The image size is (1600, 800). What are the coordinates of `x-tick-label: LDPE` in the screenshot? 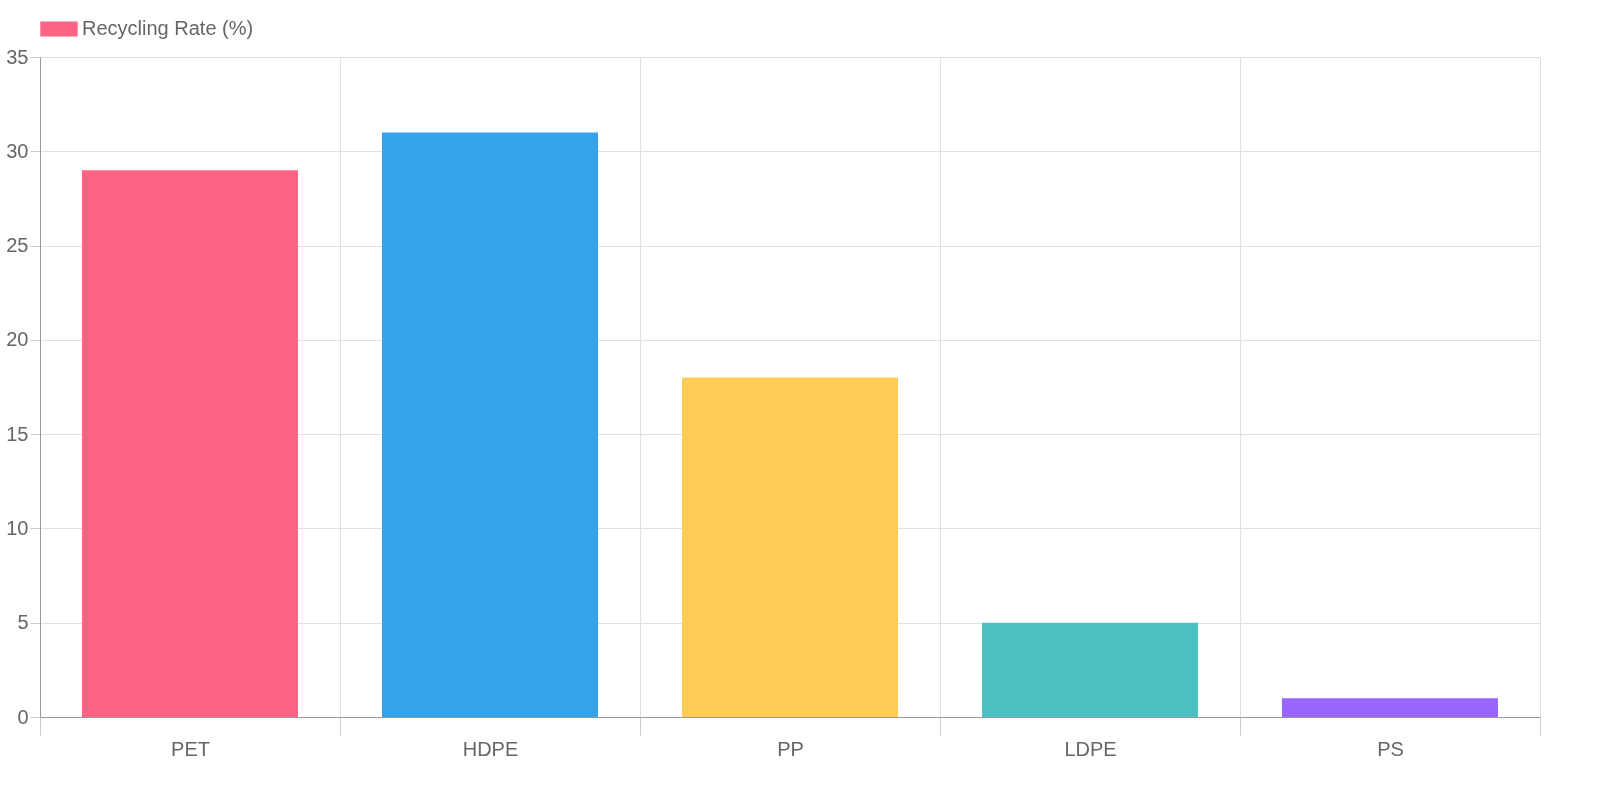 It's located at (1090, 748).